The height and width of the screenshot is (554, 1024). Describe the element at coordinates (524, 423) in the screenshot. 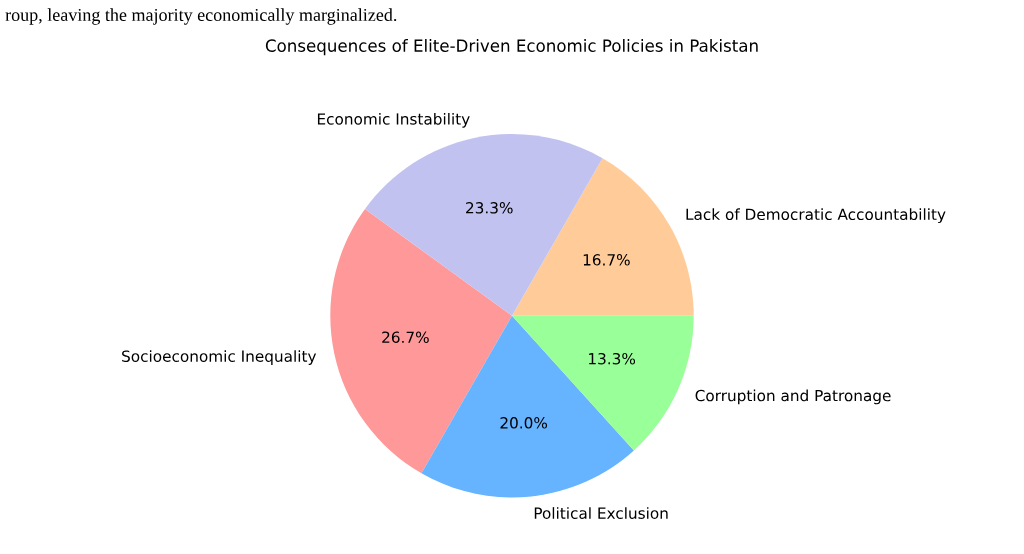

I see `data-label: 20.0%` at that location.